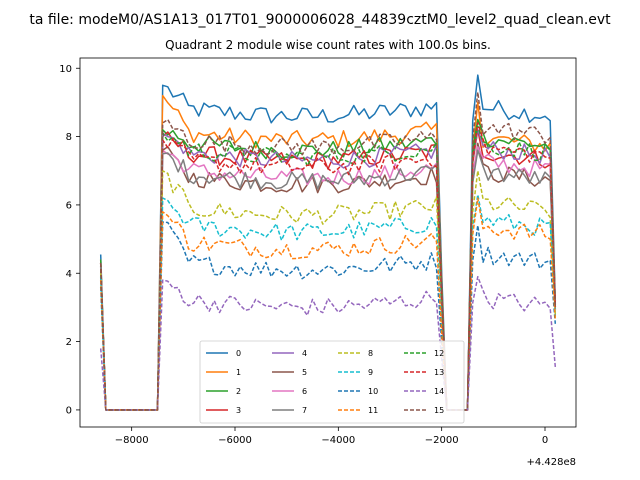 The width and height of the screenshot is (640, 480). Describe the element at coordinates (373, 391) in the screenshot. I see `legend-label-10: 10` at that location.